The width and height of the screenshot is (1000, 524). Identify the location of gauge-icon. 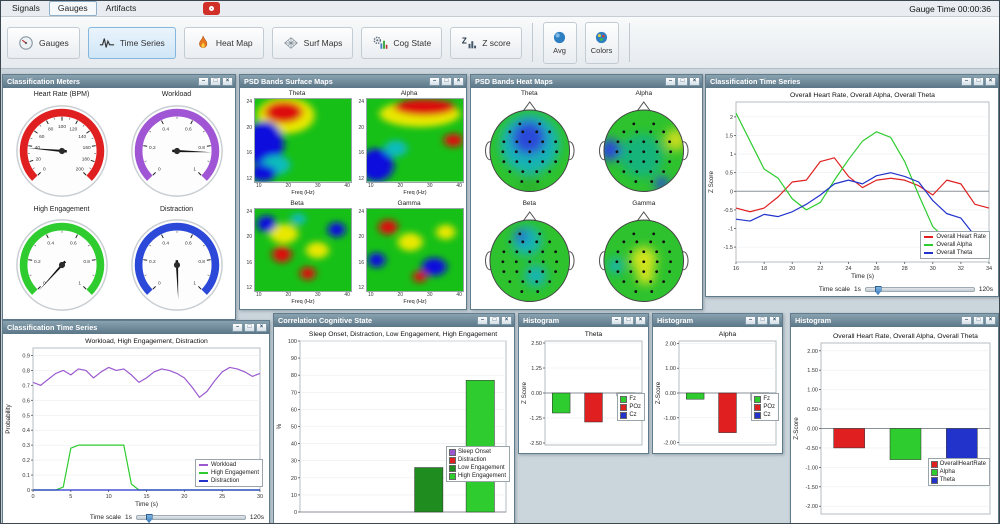
(26, 43).